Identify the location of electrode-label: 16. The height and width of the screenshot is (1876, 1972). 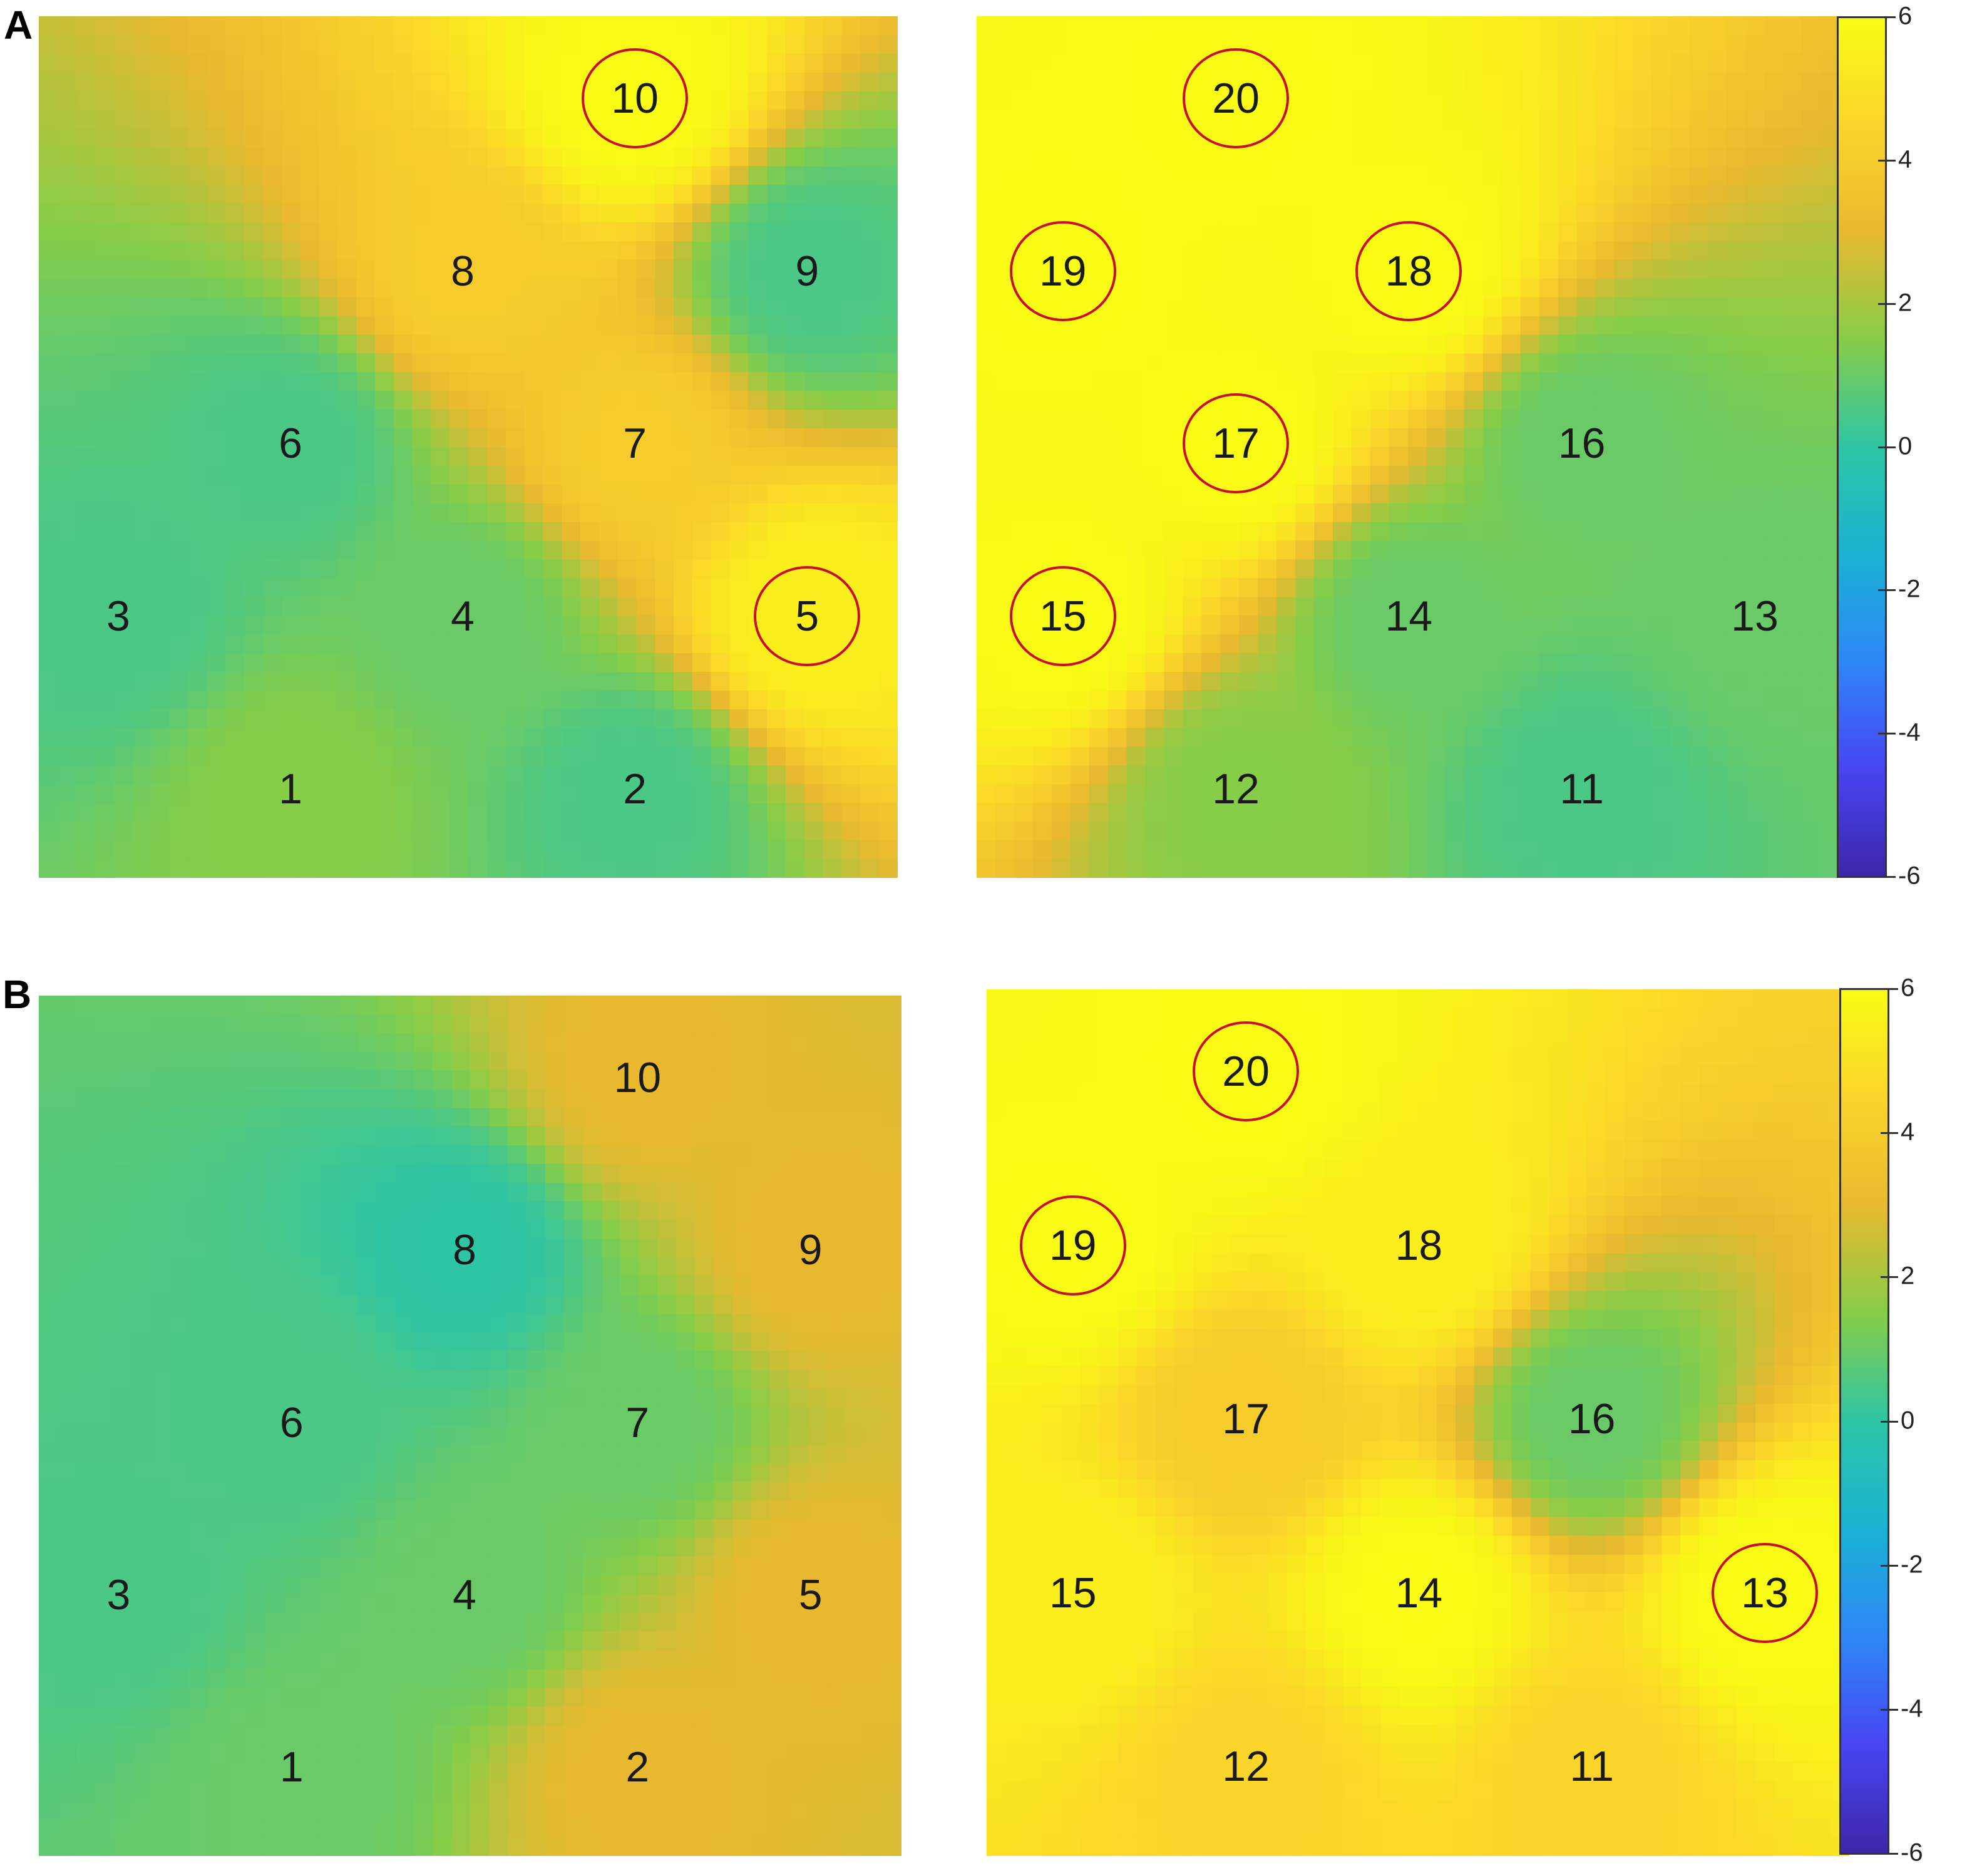
(1582, 444).